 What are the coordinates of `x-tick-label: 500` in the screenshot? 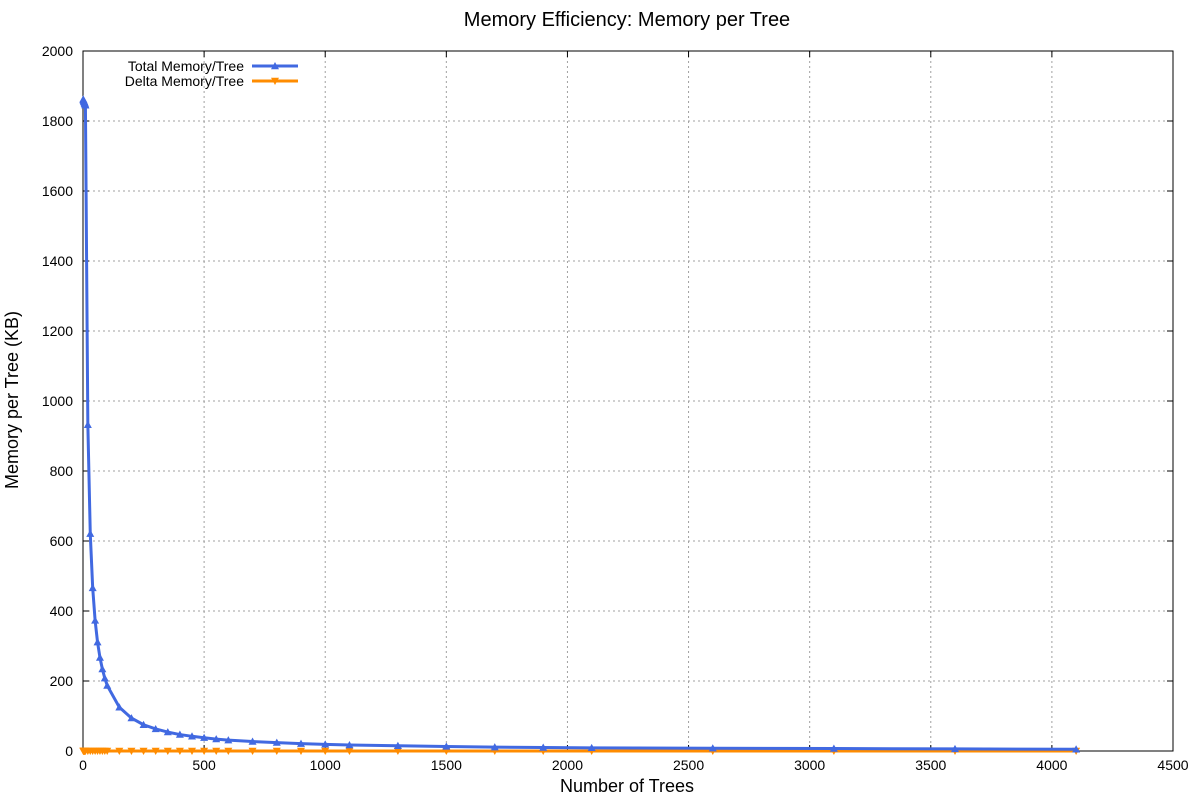 It's located at (204, 765).